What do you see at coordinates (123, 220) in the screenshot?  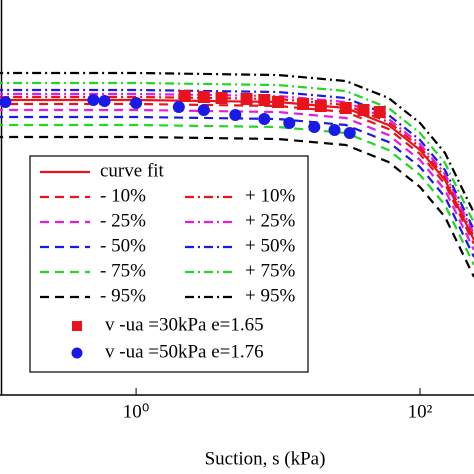 I see `legend-label: - 25%` at bounding box center [123, 220].